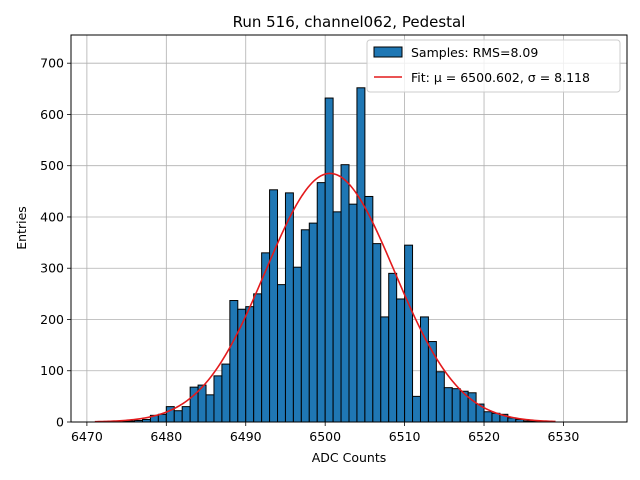 Image resolution: width=640 pixels, height=480 pixels. What do you see at coordinates (349, 457) in the screenshot?
I see `x-axis-label: ADC Counts` at bounding box center [349, 457].